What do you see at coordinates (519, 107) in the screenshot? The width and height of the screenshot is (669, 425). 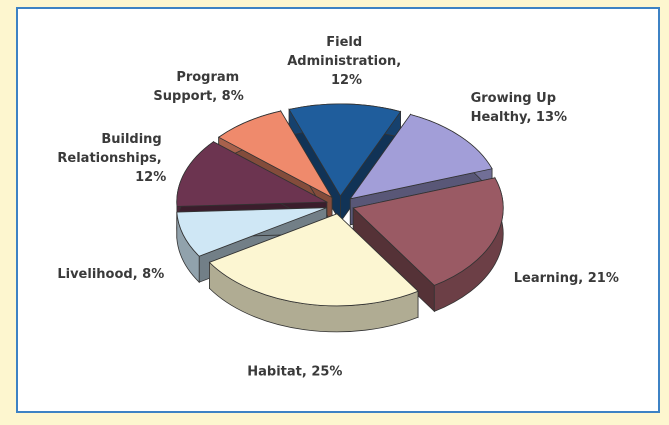 I see `data-label: Growing Up Healthy, 13%` at bounding box center [519, 107].